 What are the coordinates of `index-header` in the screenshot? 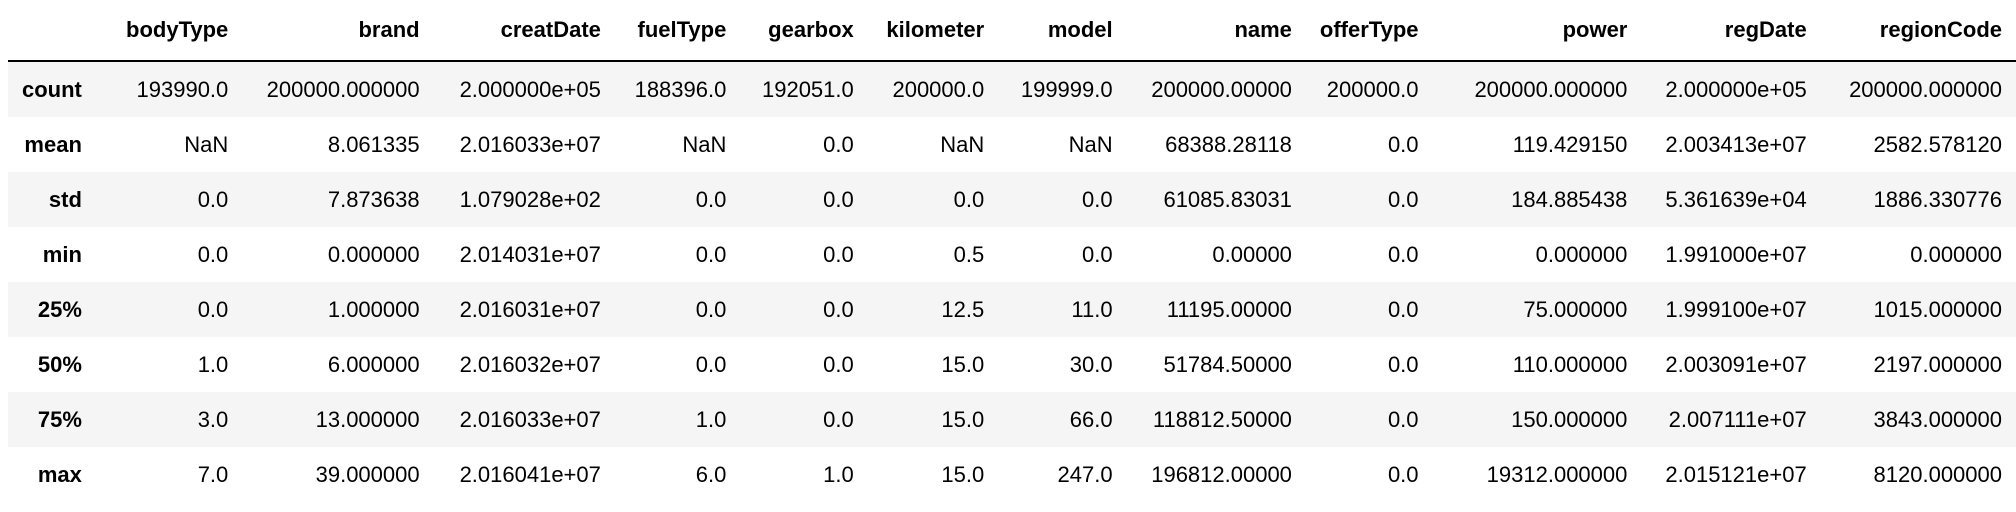 It's located at (56, 31).